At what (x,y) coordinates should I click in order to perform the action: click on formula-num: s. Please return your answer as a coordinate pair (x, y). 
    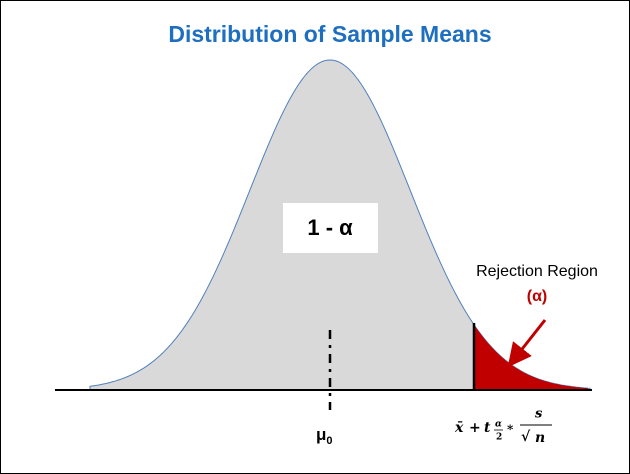
    Looking at the image, I should click on (539, 414).